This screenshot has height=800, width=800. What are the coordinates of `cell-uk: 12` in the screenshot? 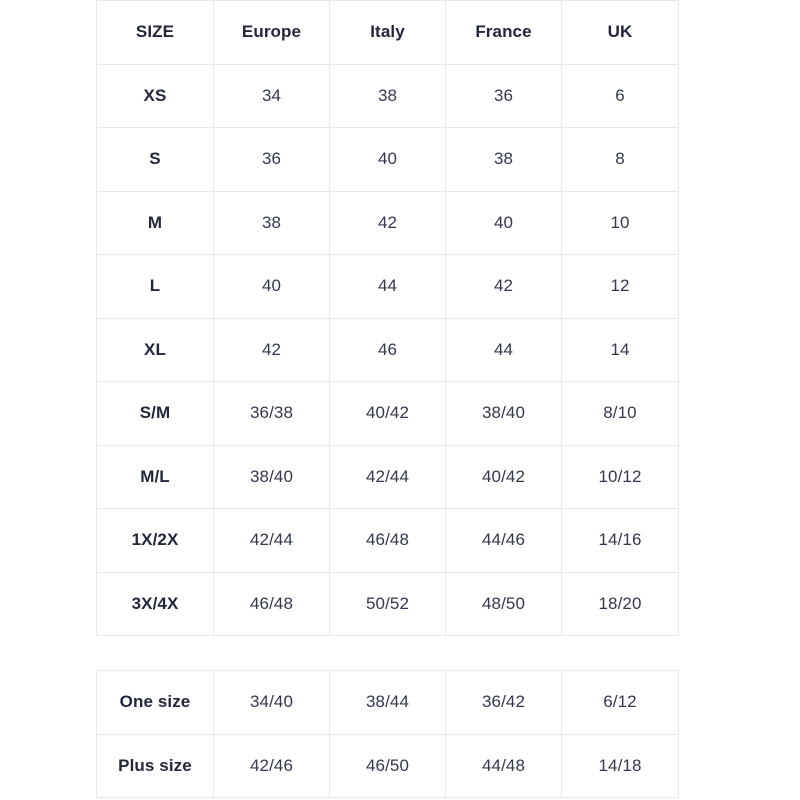 It's located at (620, 286).